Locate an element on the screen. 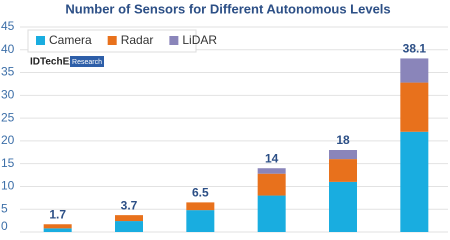  logo-badge is located at coordinates (87, 61).